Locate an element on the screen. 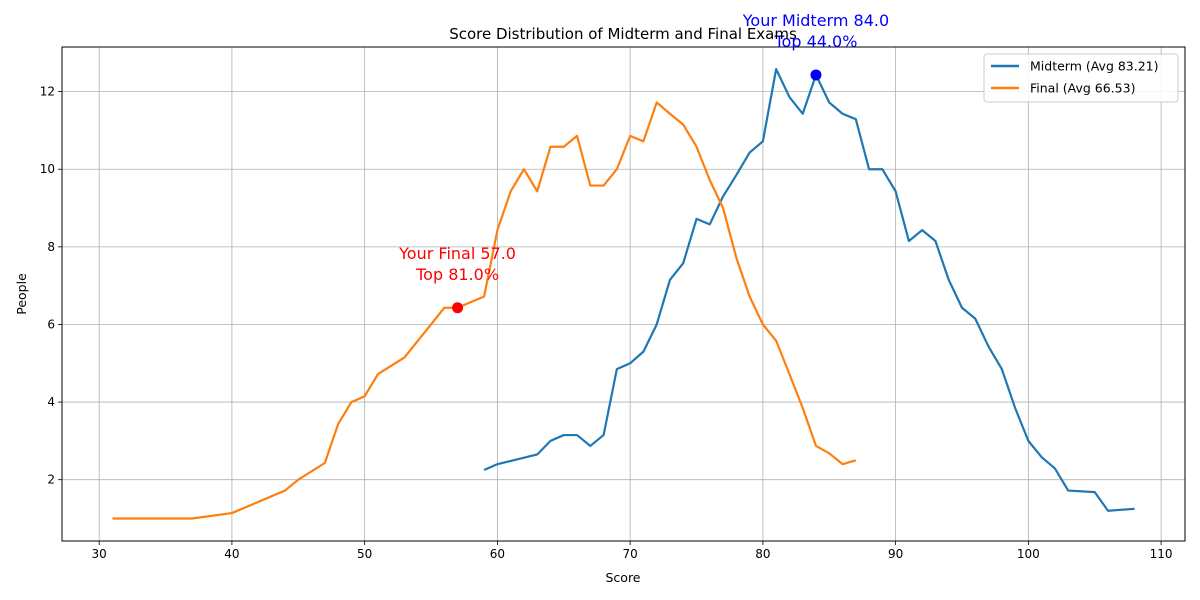  annotation-rank-0: Top 44.0% is located at coordinates (816, 41).